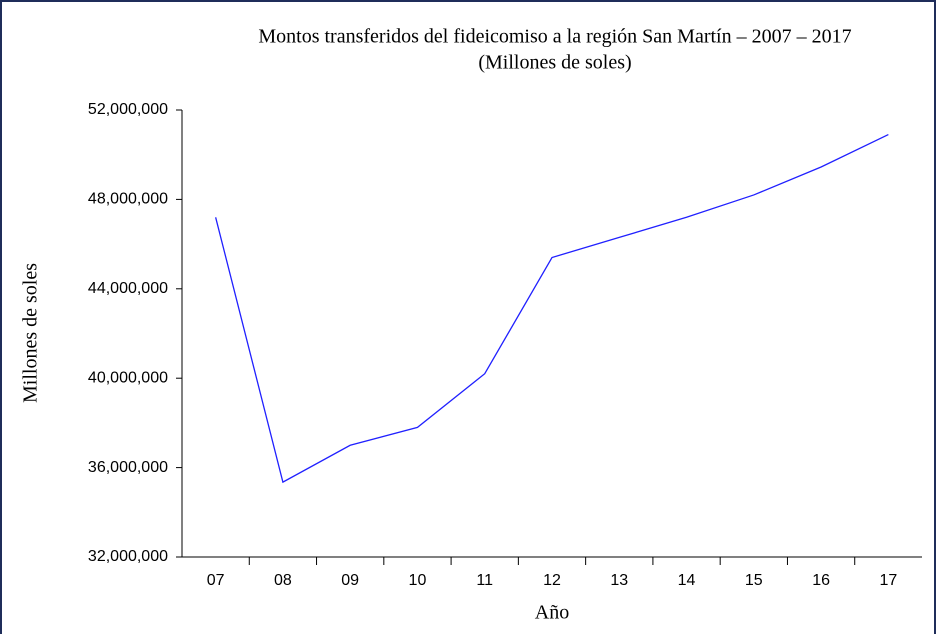 This screenshot has height=634, width=936. Describe the element at coordinates (554, 63) in the screenshot. I see `chart-subtitle: (Millones de soles)` at that location.